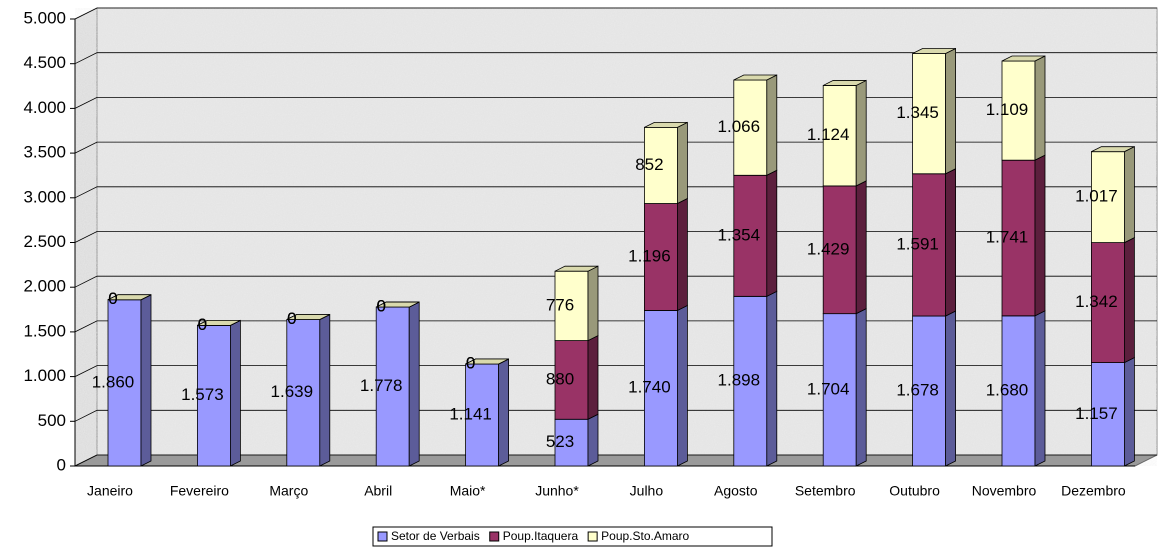 The image size is (1159, 549). I want to click on x-tick-label: Janeiro, so click(110, 491).